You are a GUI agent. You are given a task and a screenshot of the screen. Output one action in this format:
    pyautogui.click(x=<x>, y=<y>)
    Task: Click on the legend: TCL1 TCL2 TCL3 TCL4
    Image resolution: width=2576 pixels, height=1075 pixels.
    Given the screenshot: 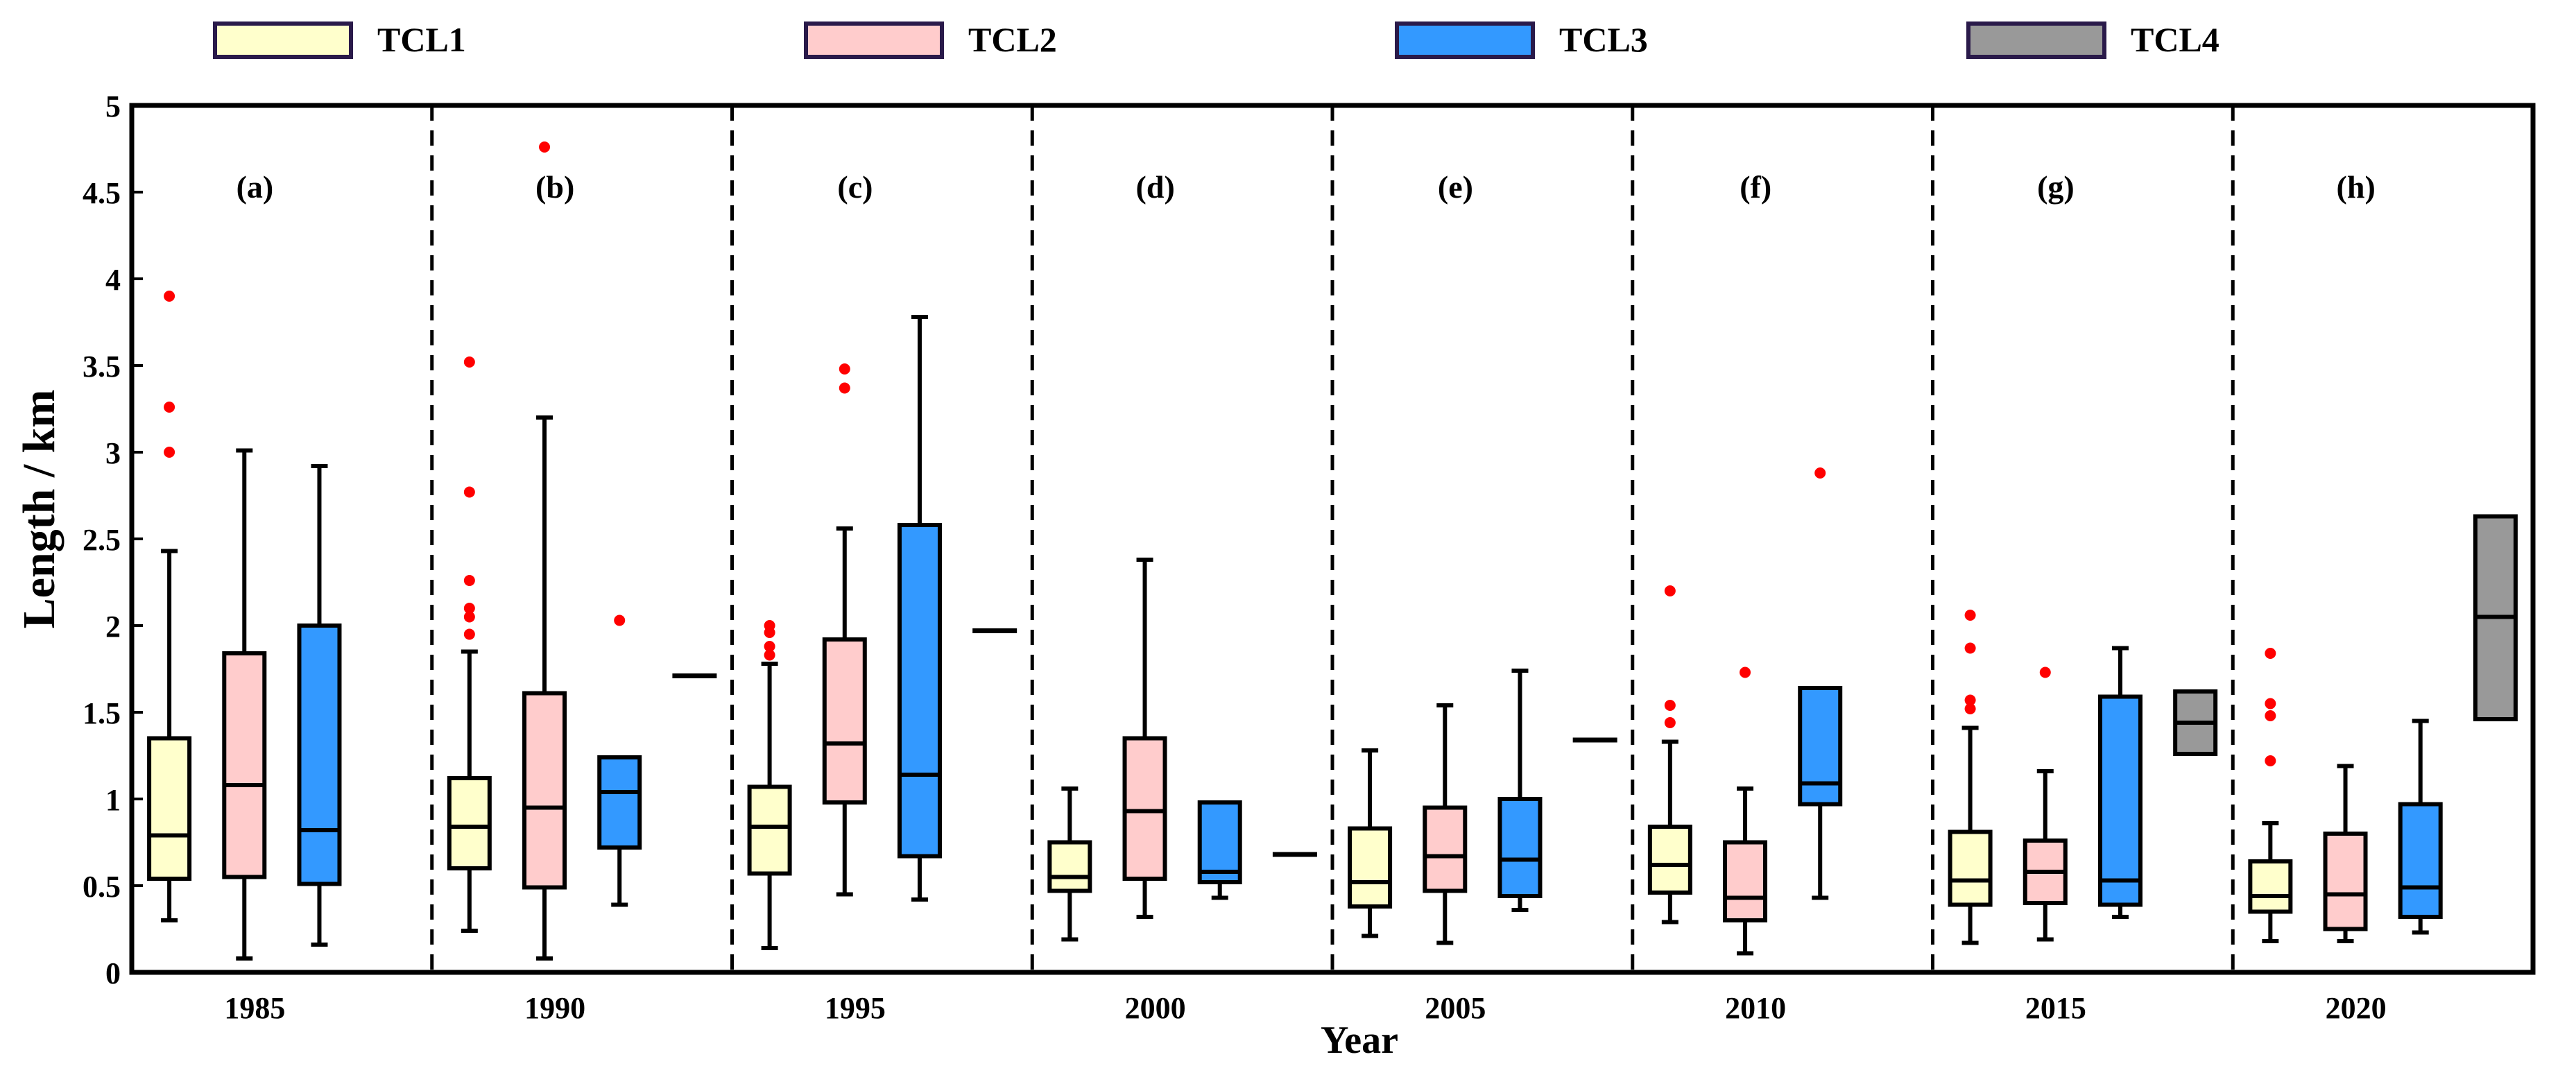 What is the action you would take?
    pyautogui.click(x=1216, y=39)
    